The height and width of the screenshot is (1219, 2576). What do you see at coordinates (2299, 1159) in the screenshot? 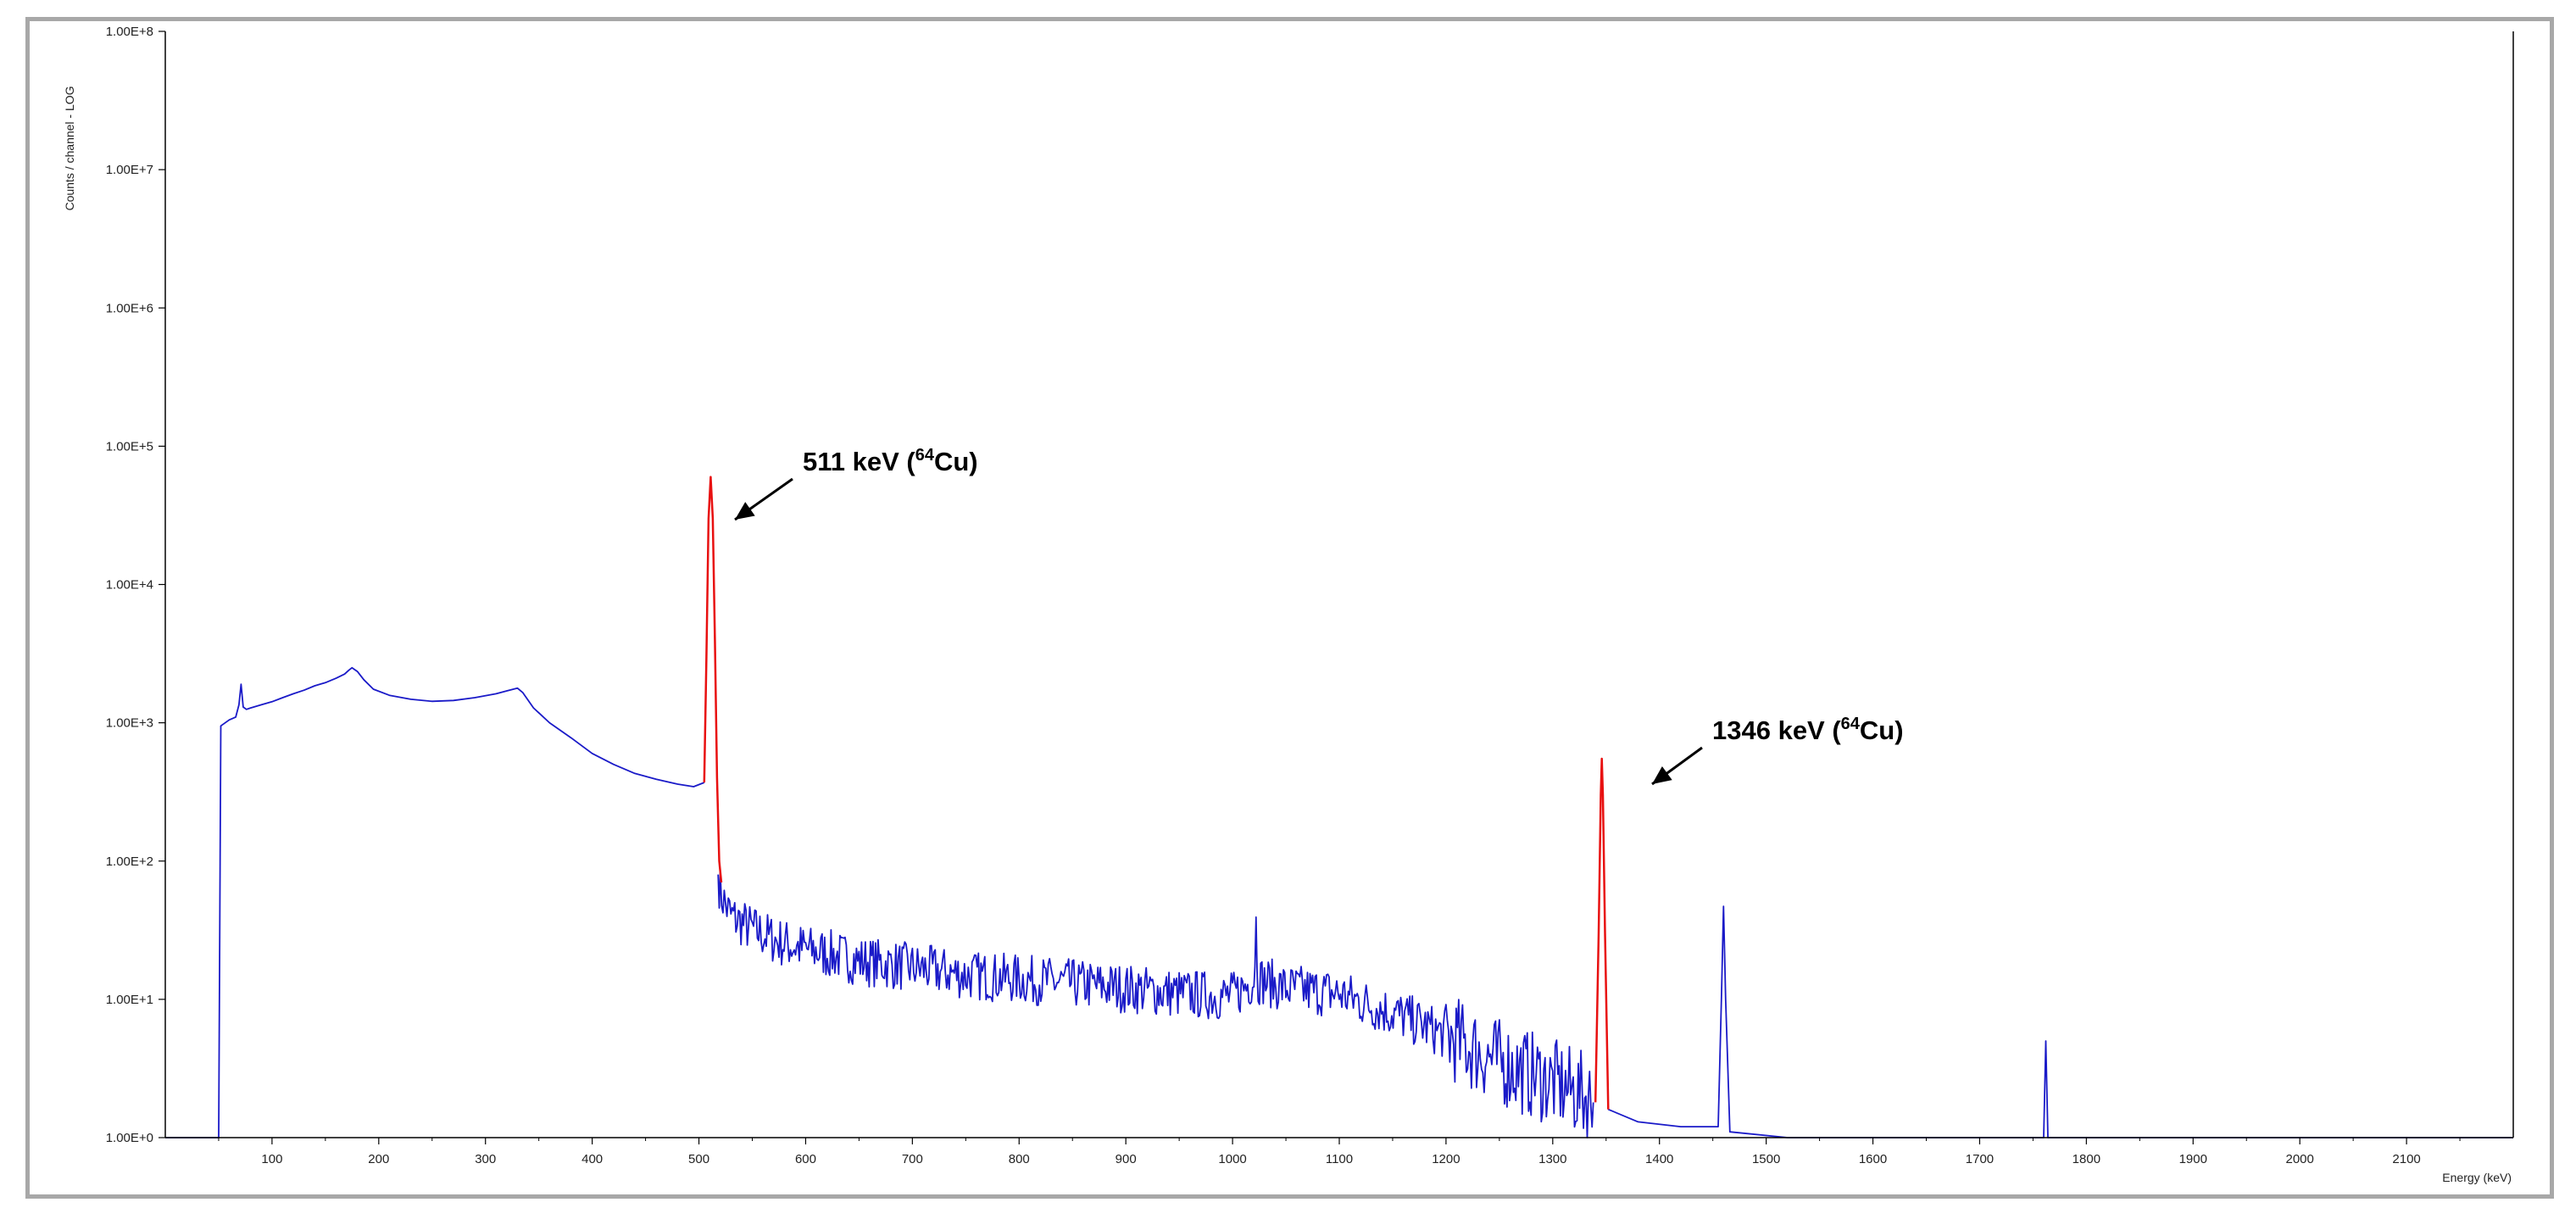
I see `x-tick-label: 2000` at bounding box center [2299, 1159].